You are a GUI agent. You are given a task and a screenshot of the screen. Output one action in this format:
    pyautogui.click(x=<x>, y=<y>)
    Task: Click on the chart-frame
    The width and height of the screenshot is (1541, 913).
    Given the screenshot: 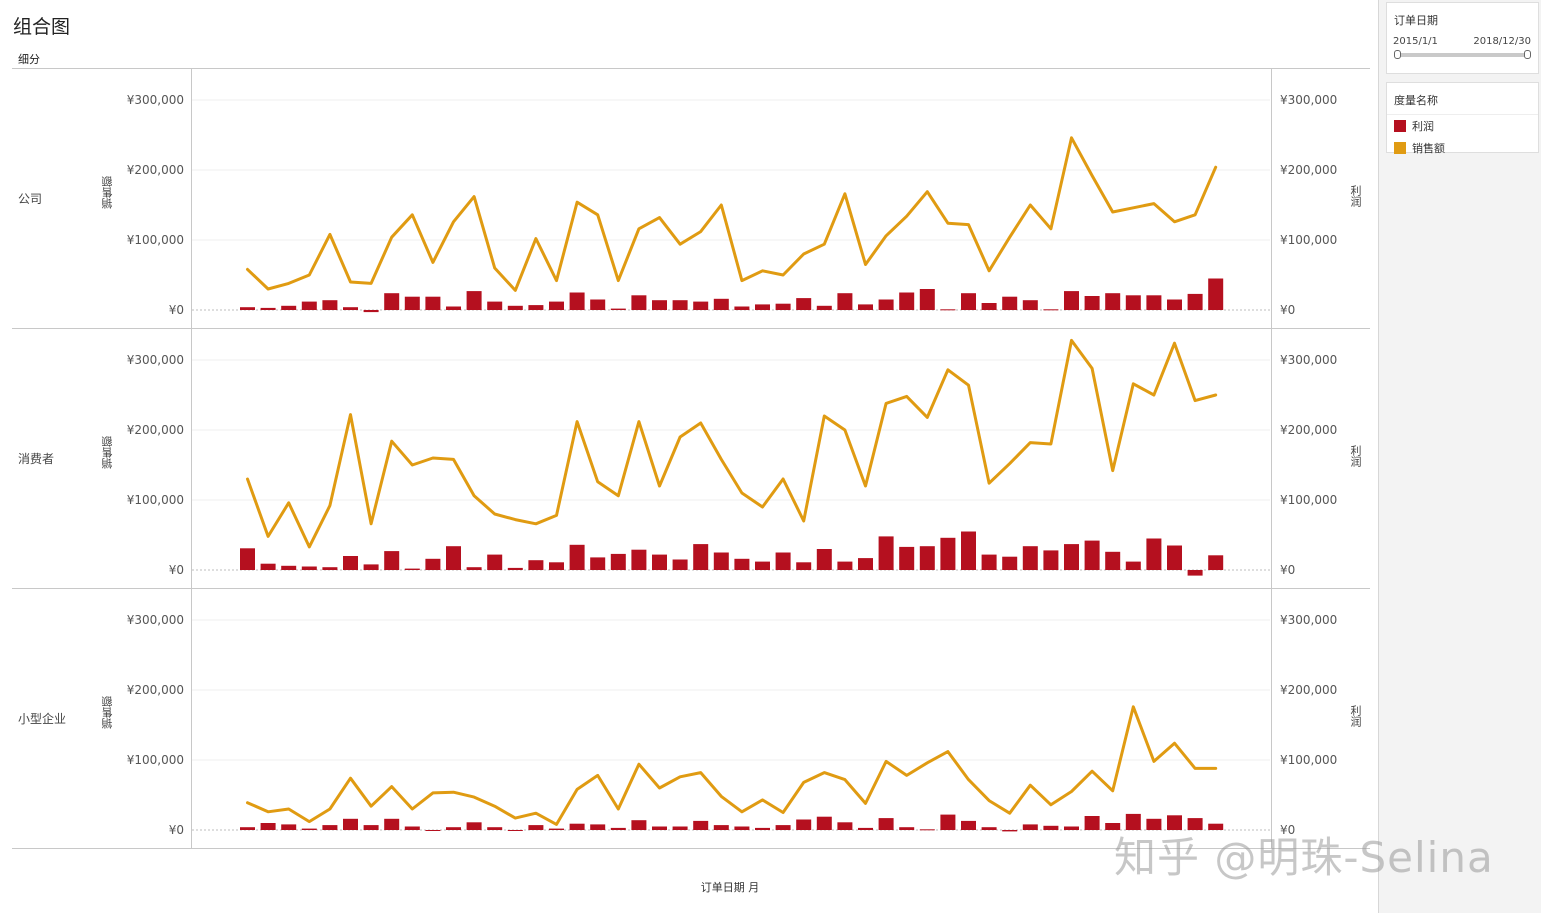 What is the action you would take?
    pyautogui.click(x=1378, y=456)
    